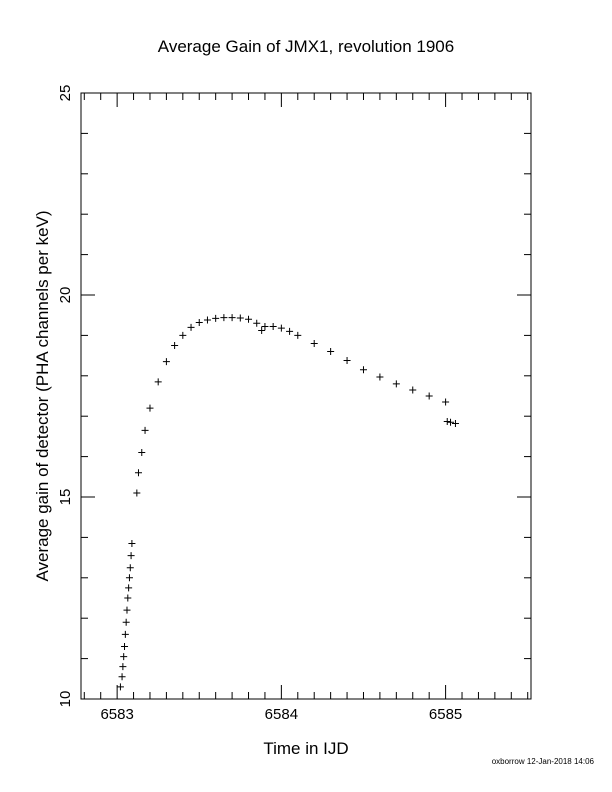 This screenshot has width=612, height=792. Describe the element at coordinates (65, 699) in the screenshot. I see `y-tick-label: 10` at that location.